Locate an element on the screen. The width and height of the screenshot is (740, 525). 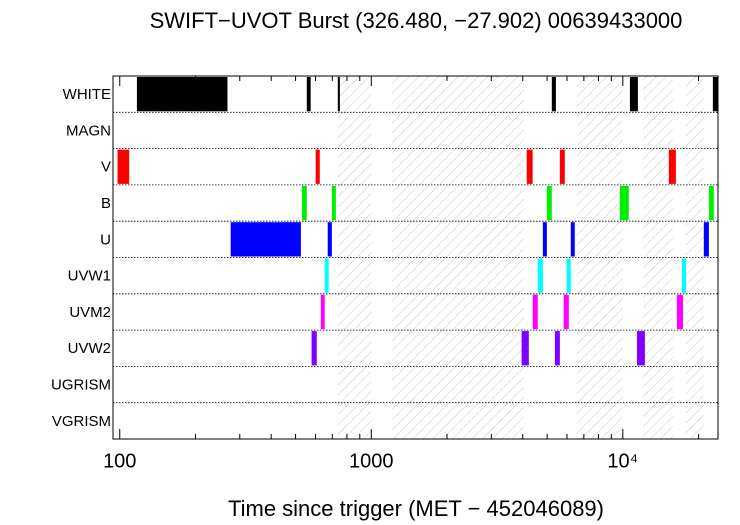
row-label: V is located at coordinates (106, 167).